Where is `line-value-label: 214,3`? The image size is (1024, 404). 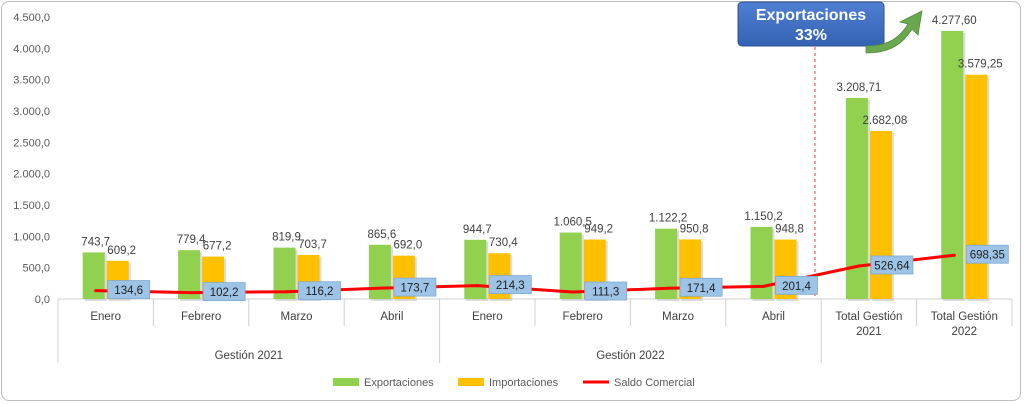
line-value-label: 214,3 is located at coordinates (510, 286).